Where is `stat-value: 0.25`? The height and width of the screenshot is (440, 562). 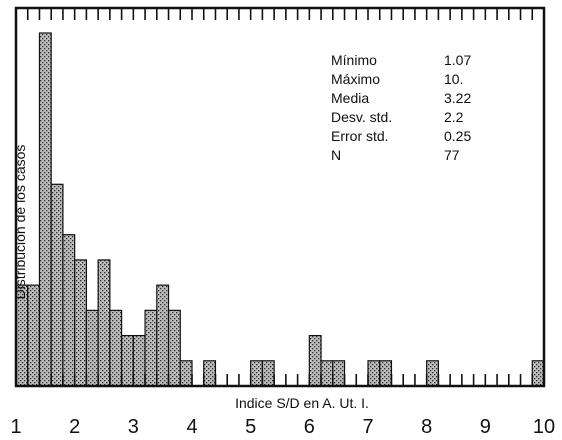 stat-value: 0.25 is located at coordinates (457, 136).